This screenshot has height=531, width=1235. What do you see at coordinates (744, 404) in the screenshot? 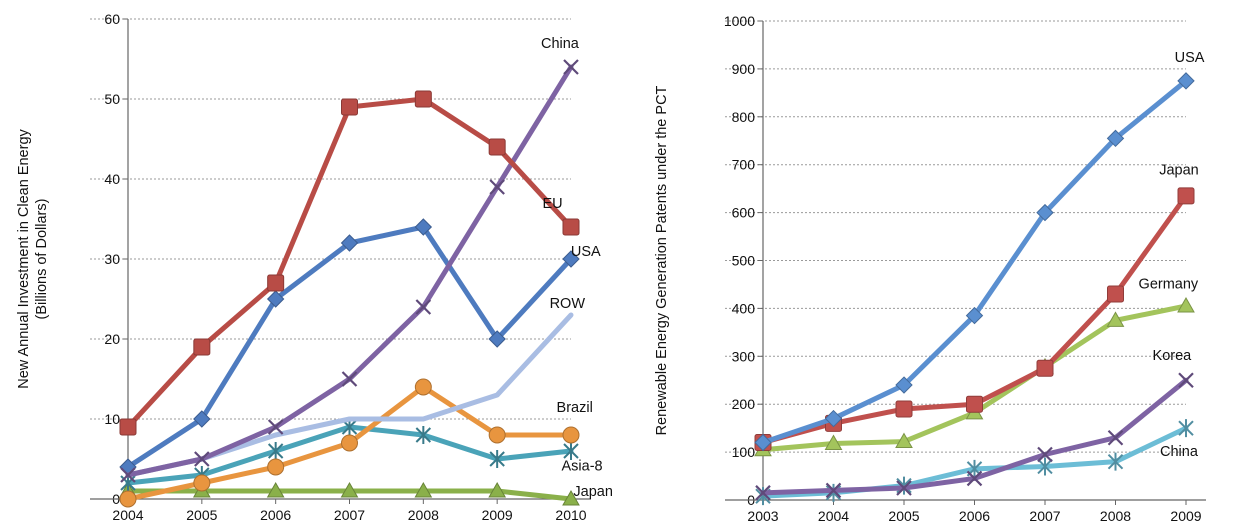
I see `patents-y-tick-label: 200` at bounding box center [744, 404].